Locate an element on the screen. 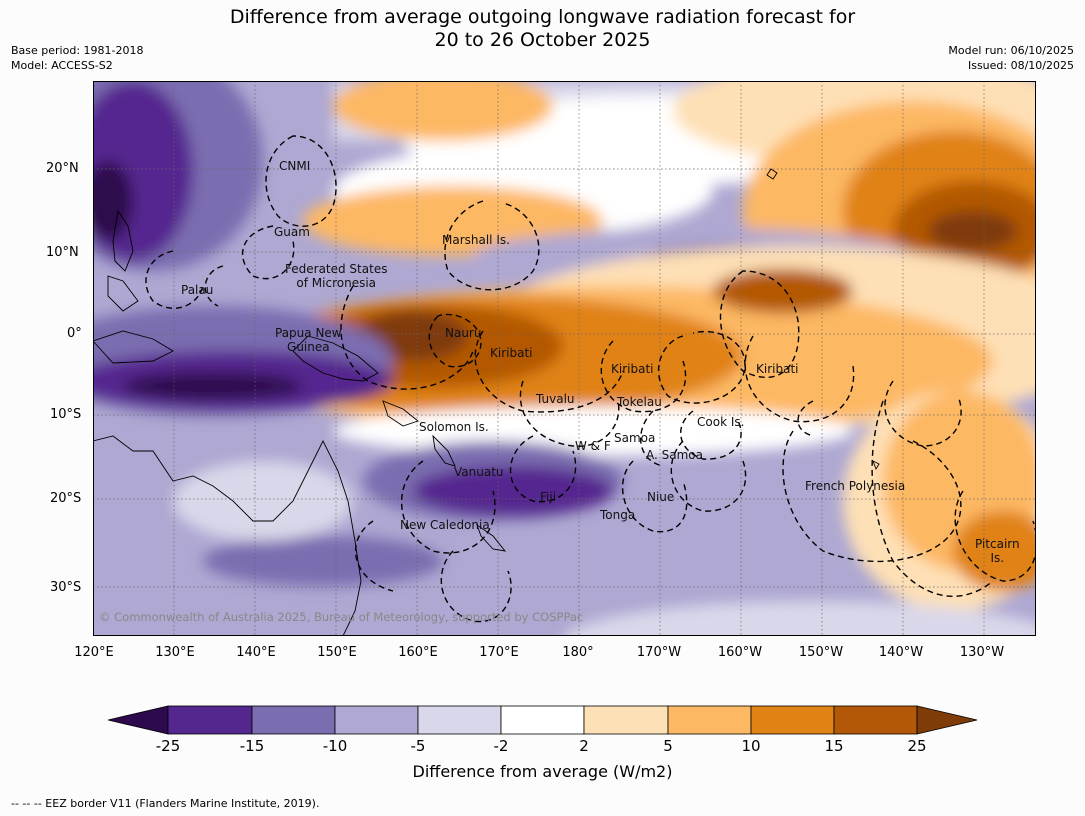 Image resolution: width=1085 pixels, height=816 pixels. place-tonga: Tonga is located at coordinates (618, 515).